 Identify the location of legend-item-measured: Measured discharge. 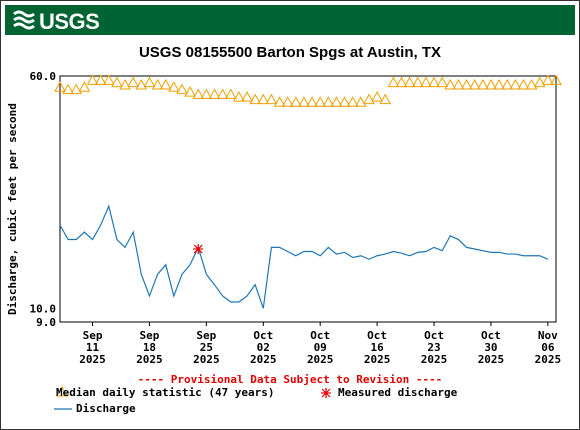
(397, 392).